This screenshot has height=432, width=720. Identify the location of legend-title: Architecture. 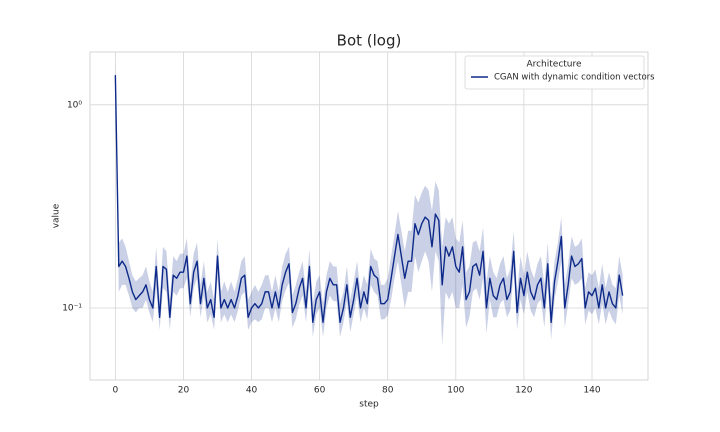
(554, 65).